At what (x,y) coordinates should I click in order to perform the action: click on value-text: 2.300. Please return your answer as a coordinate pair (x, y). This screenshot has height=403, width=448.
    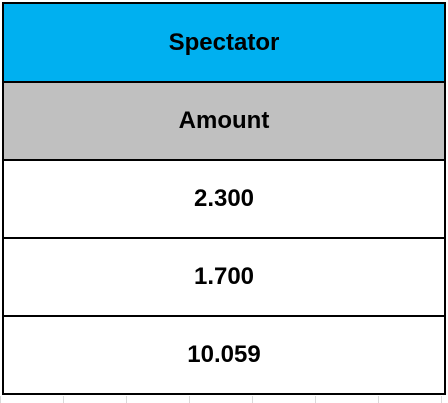
    Looking at the image, I should click on (224, 198).